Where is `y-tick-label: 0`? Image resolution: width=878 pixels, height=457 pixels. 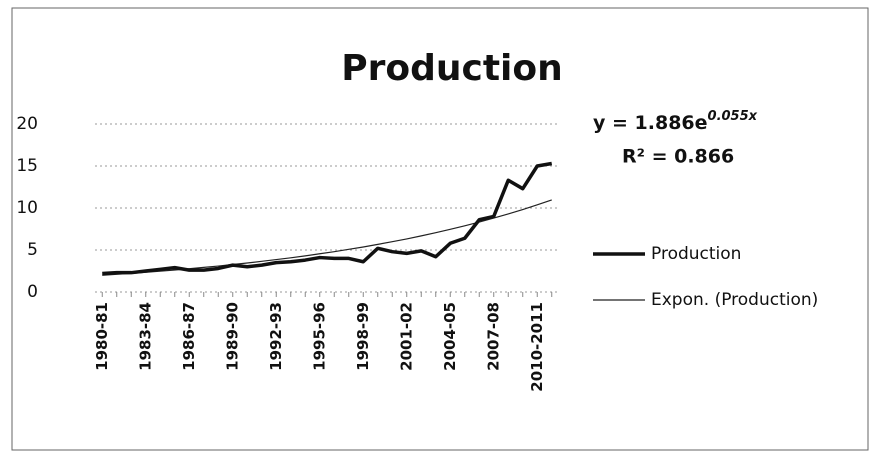
y-tick-label: 0 is located at coordinates (32, 292).